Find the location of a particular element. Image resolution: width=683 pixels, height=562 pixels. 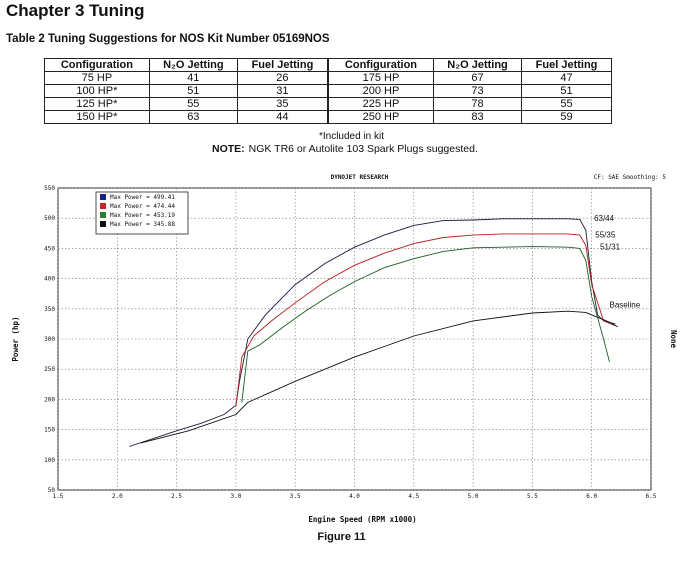

y-tick-label: 50 is located at coordinates (52, 490).